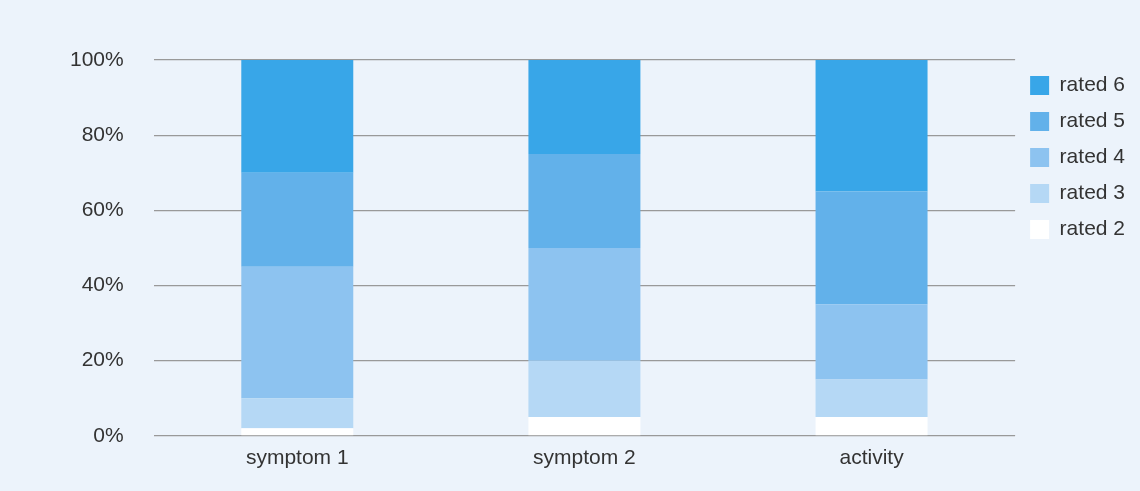  I want to click on x-tick-label: symptom 2, so click(584, 457).